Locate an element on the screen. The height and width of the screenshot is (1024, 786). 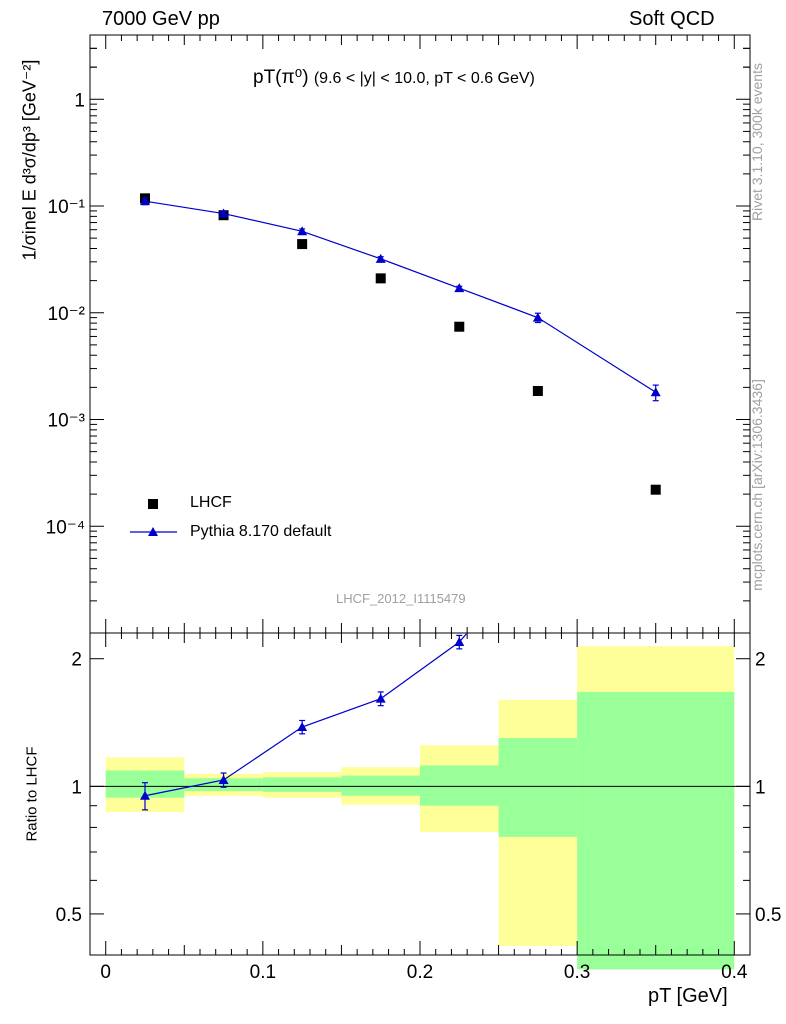
ratio-y-tick-label-left: 1 is located at coordinates (76, 787).